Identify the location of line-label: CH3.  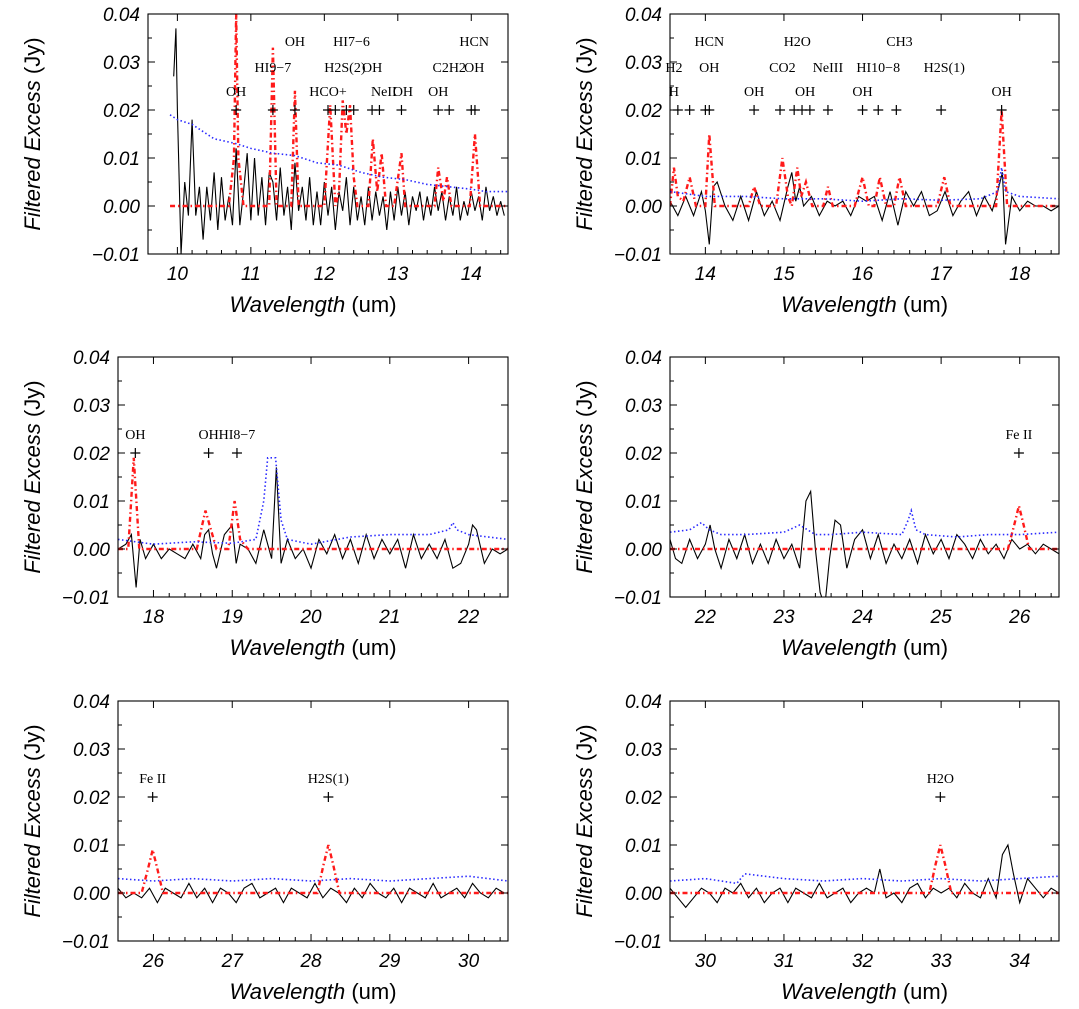
(899, 42).